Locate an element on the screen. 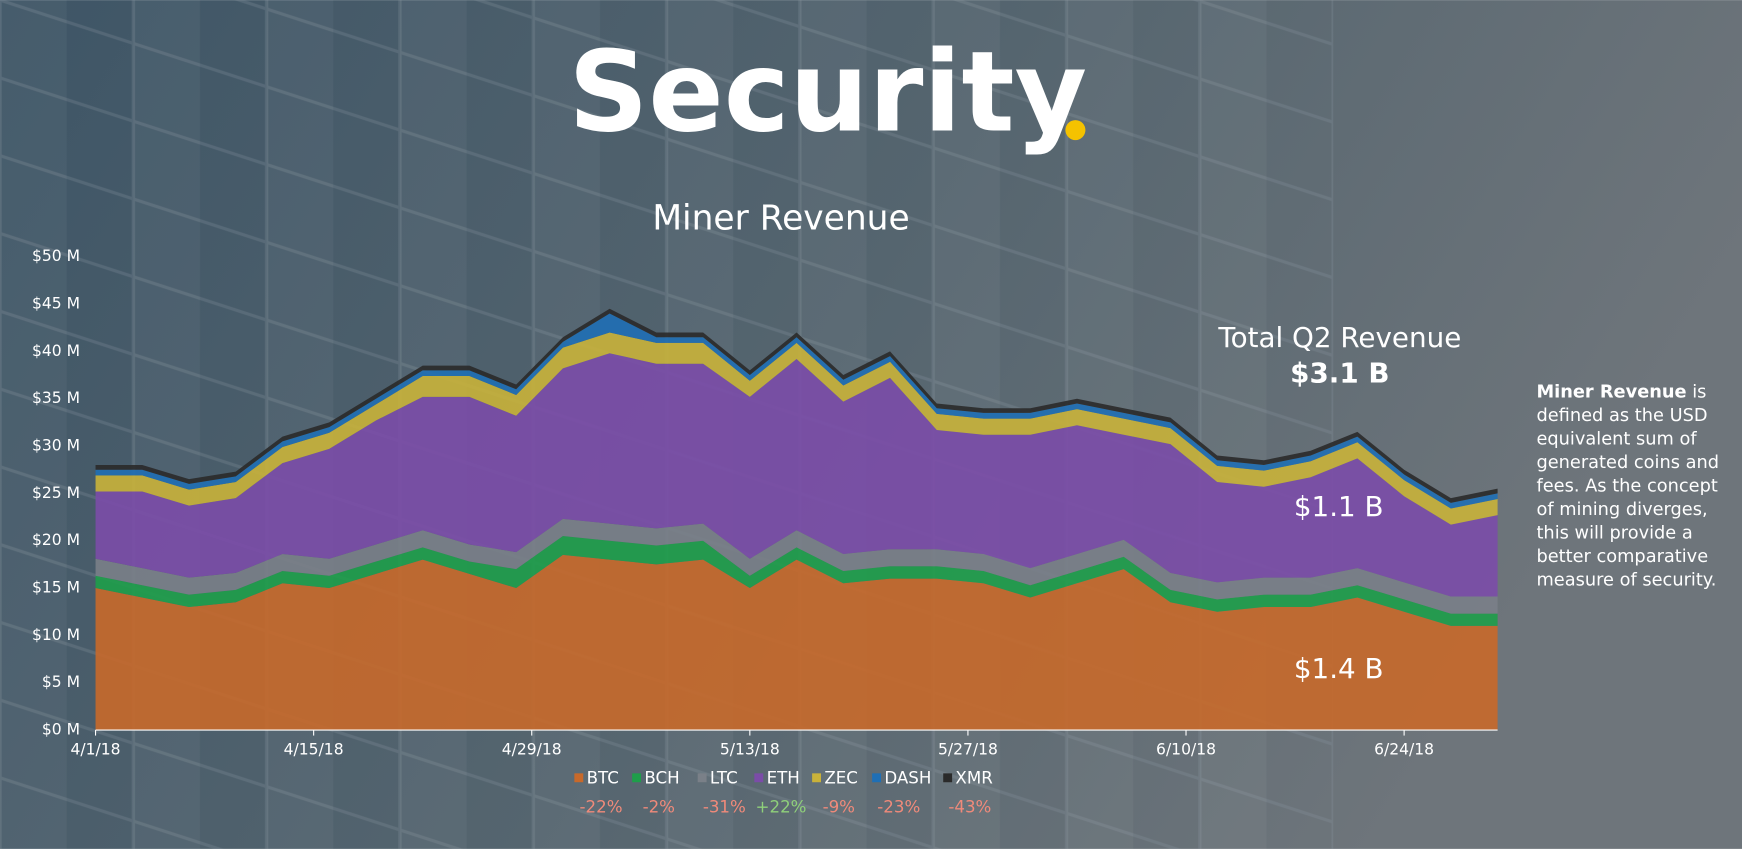  y-tick-label: $40 M is located at coordinates (56, 351).